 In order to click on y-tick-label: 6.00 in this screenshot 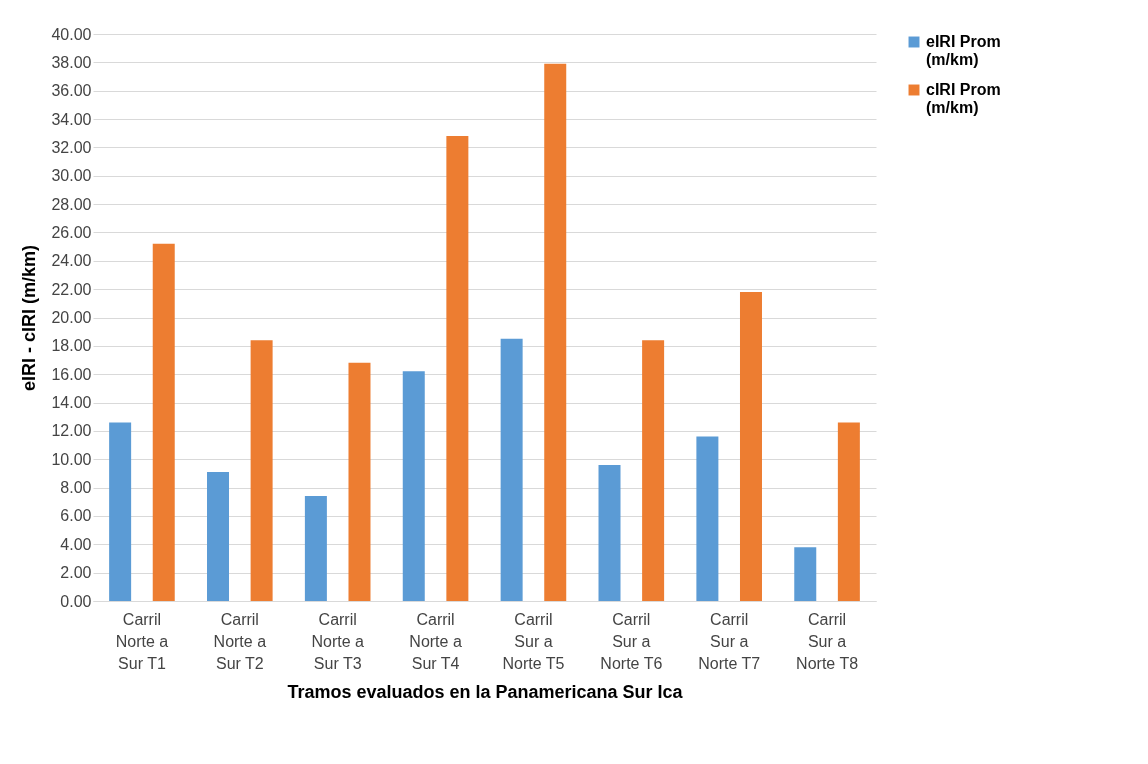, I will do `click(76, 516)`.